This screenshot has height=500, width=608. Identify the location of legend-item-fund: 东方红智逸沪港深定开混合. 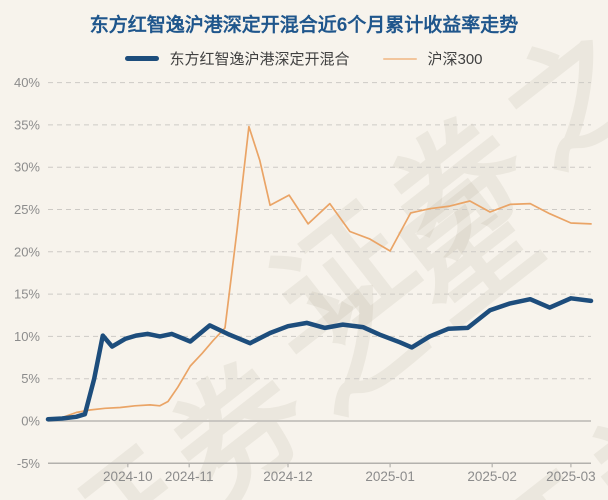
(237, 58).